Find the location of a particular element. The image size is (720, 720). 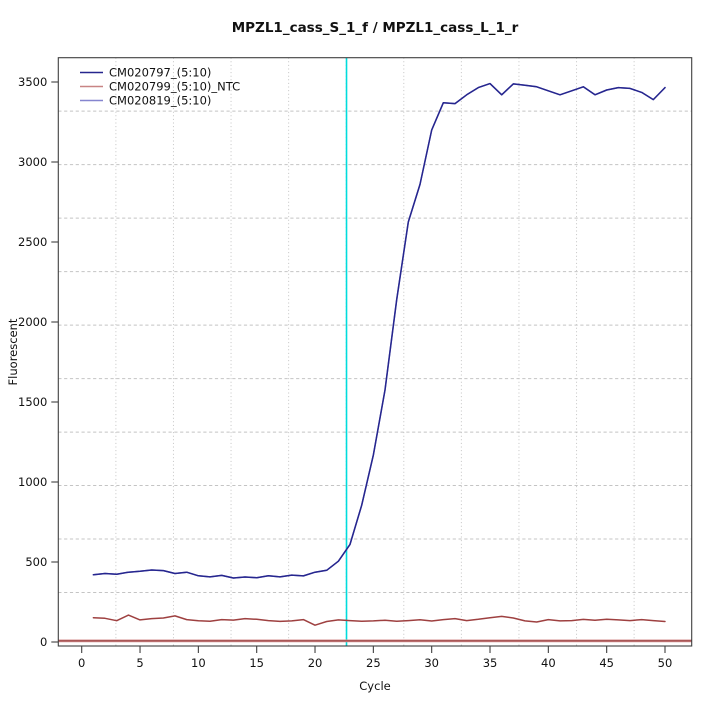

chart-title: MPZL1_cass_S_1_f / MPZL1_cass_L_1_r is located at coordinates (375, 28).